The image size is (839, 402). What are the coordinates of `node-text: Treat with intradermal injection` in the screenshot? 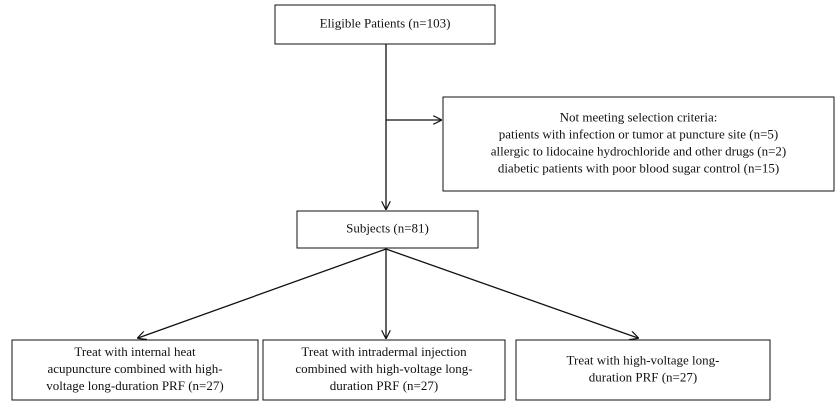 It's located at (384, 351).